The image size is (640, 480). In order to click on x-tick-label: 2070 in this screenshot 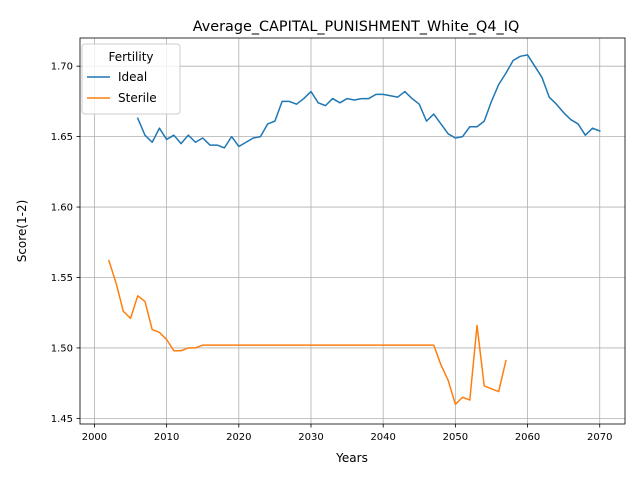, I will do `click(599, 437)`.